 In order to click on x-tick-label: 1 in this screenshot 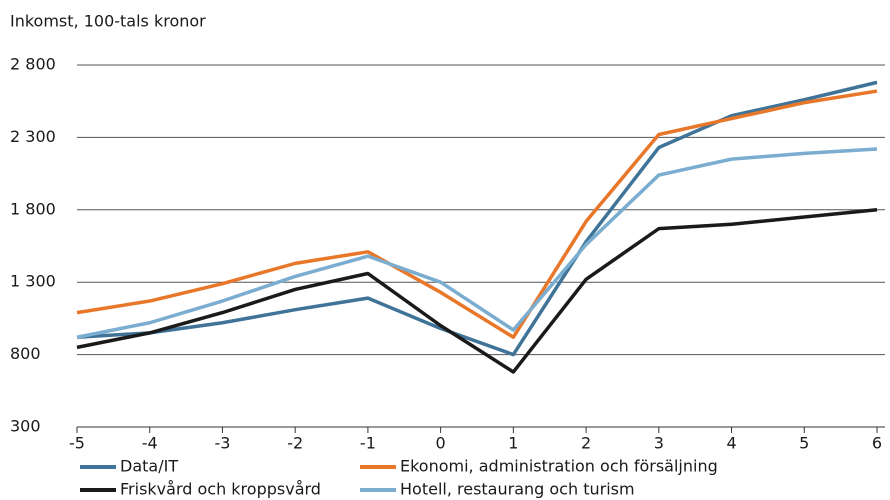, I will do `click(513, 443)`.